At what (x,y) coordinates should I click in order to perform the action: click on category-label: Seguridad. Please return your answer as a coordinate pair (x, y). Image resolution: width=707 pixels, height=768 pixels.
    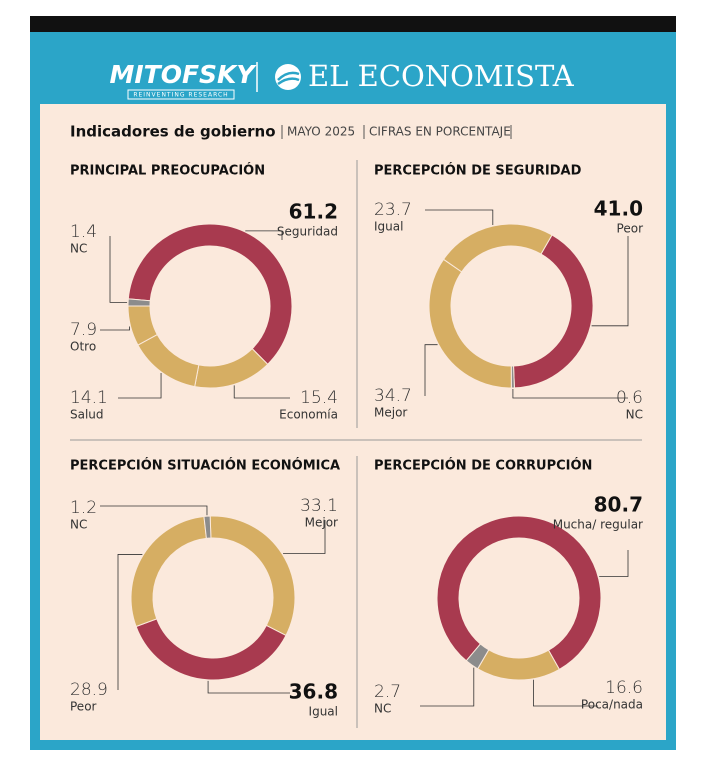
    Looking at the image, I should click on (307, 232).